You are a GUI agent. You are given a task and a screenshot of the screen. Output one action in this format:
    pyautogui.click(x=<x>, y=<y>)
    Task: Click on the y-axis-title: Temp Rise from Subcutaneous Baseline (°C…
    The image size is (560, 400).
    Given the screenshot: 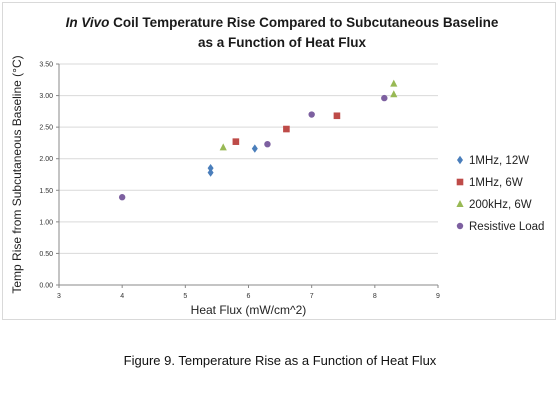 What is the action you would take?
    pyautogui.click(x=17, y=174)
    